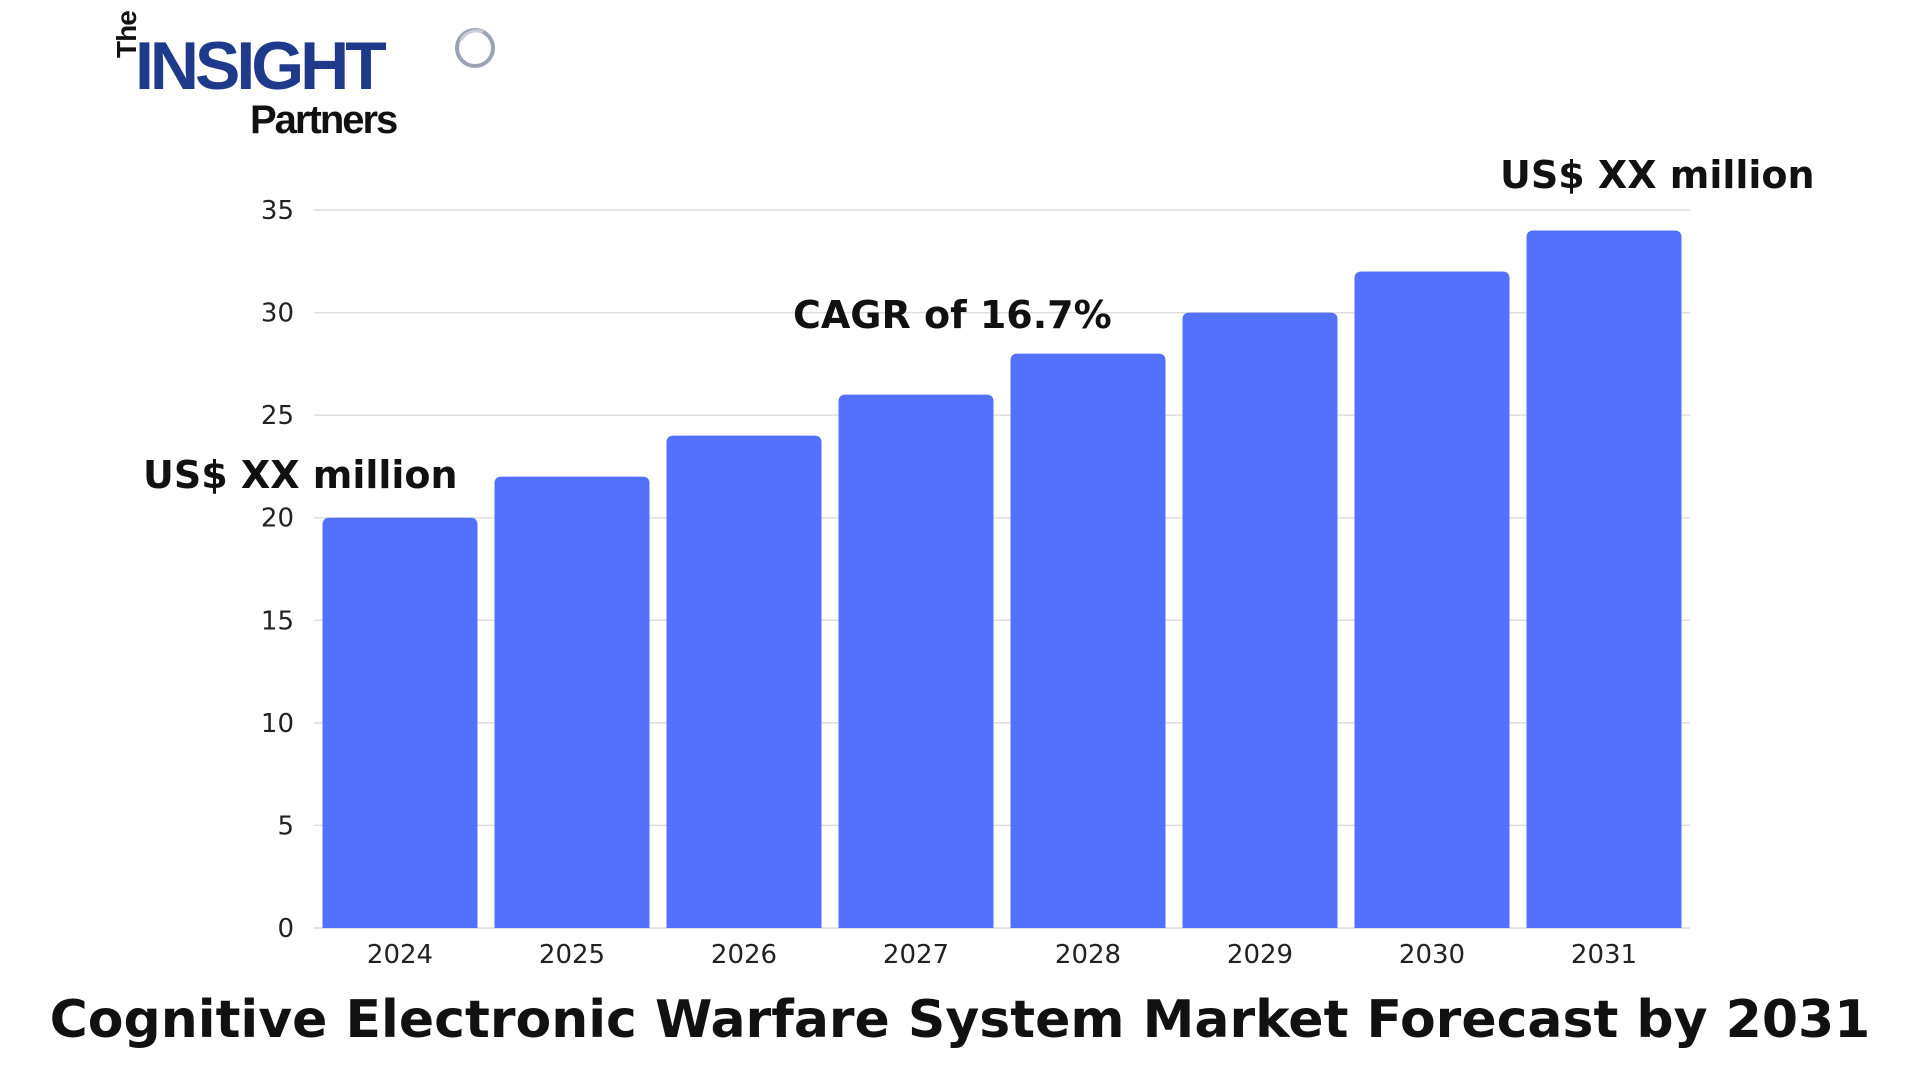 This screenshot has height=1080, width=1920. I want to click on x-tick-label: 2024, so click(400, 955).